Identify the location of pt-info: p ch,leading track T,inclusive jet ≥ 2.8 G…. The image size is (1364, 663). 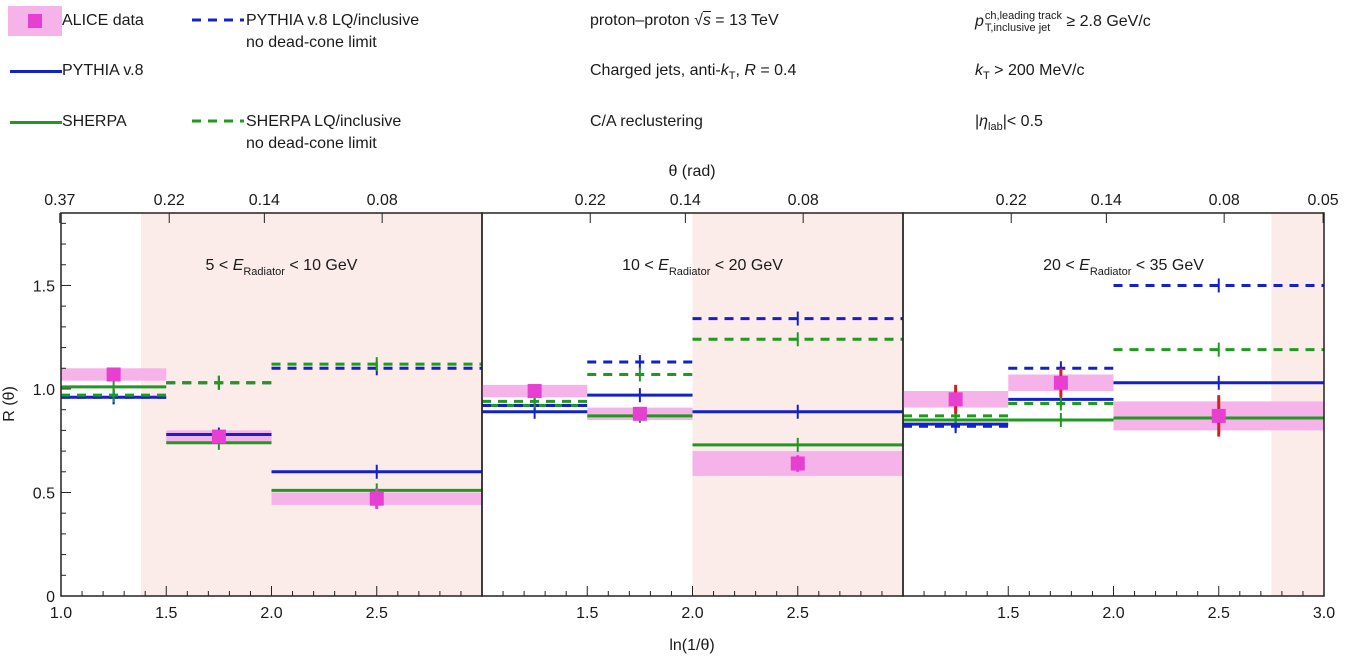
(1063, 22).